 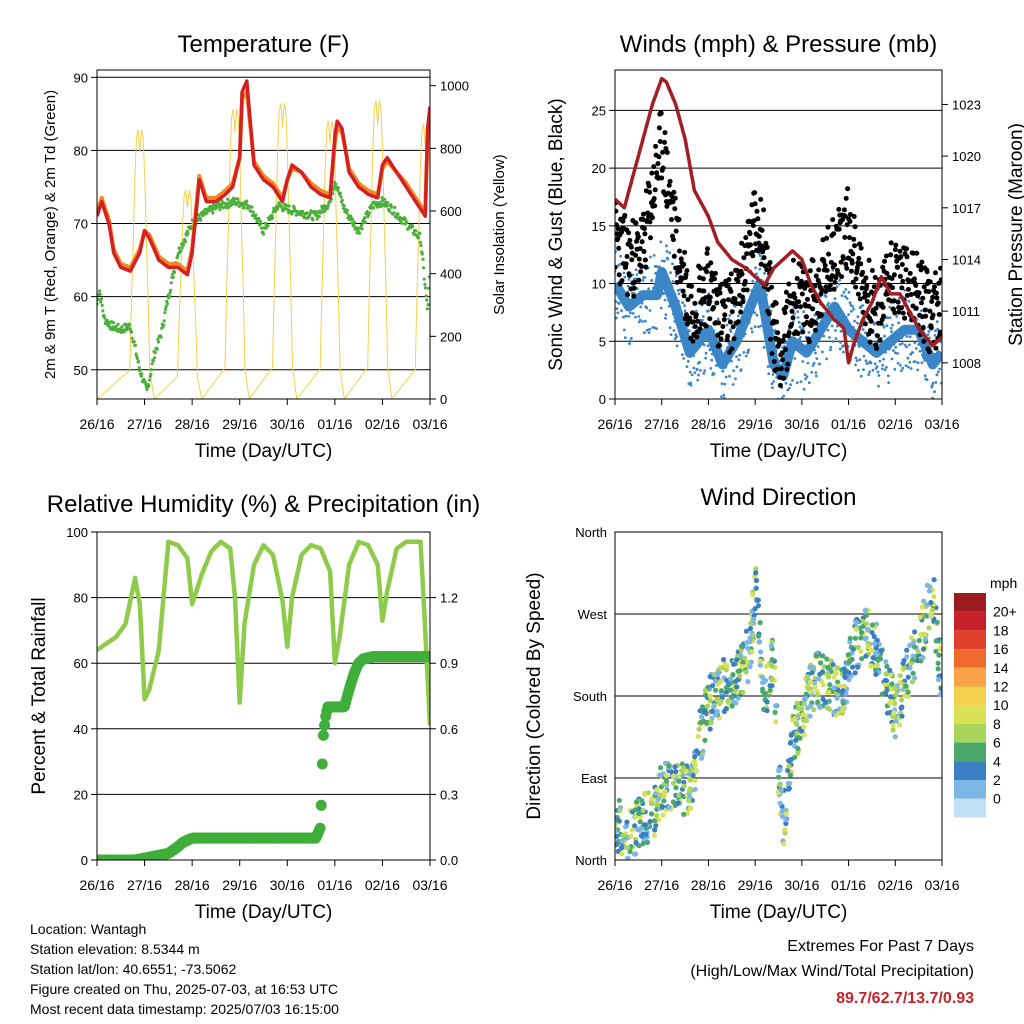 I want to click on legend-label: 12, so click(x=1001, y=687).